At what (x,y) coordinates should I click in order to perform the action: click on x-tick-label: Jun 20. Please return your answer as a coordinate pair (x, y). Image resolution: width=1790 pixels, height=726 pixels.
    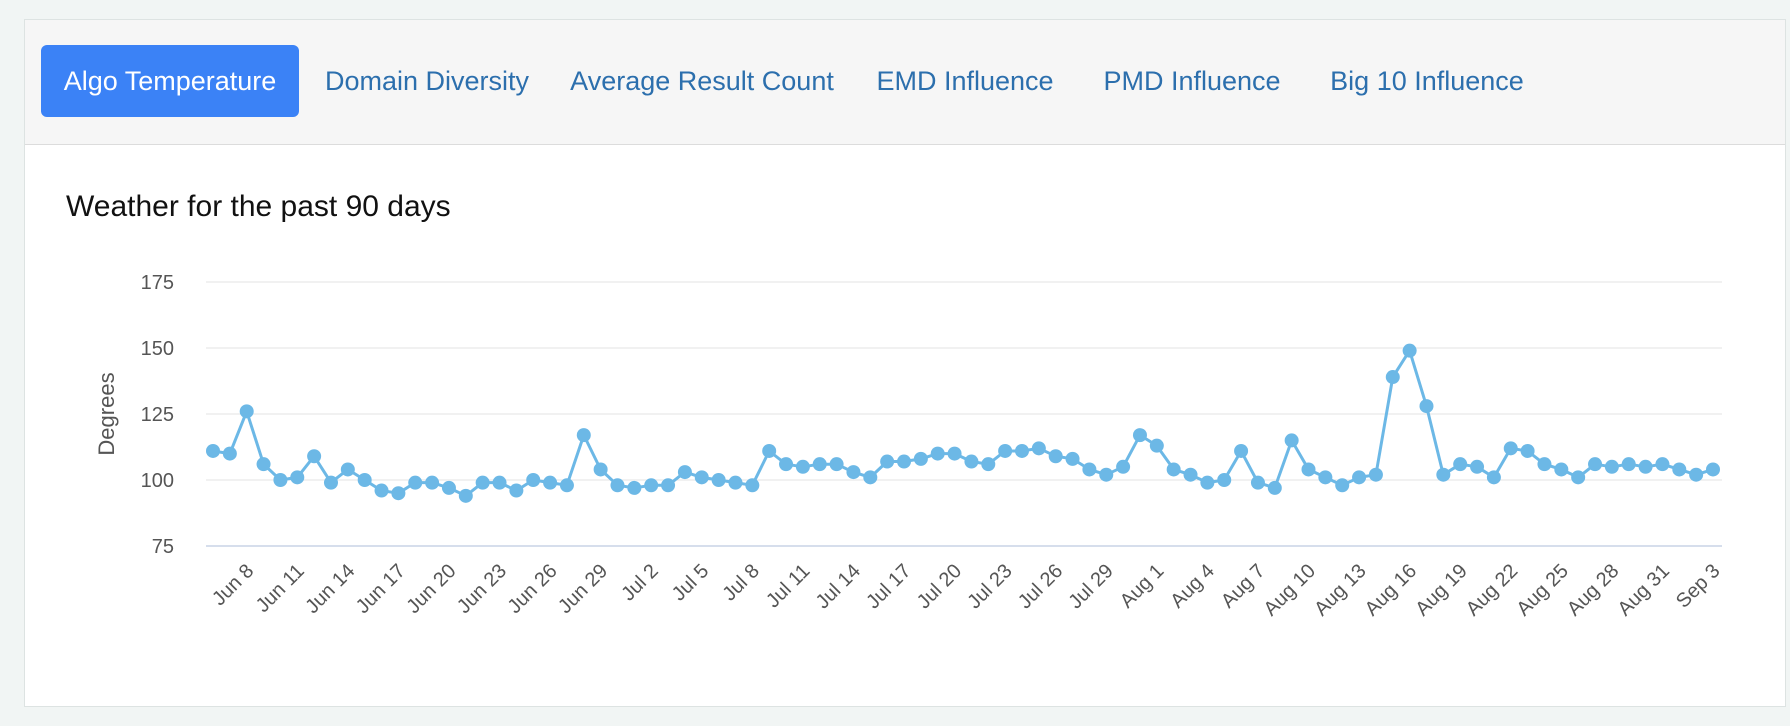
    Looking at the image, I should click on (431, 589).